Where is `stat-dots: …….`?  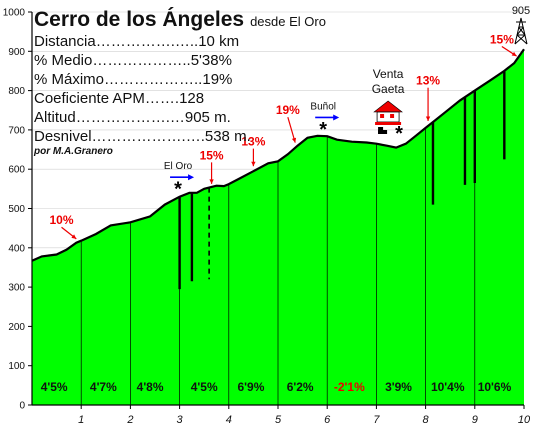 stat-dots: ……. is located at coordinates (162, 98).